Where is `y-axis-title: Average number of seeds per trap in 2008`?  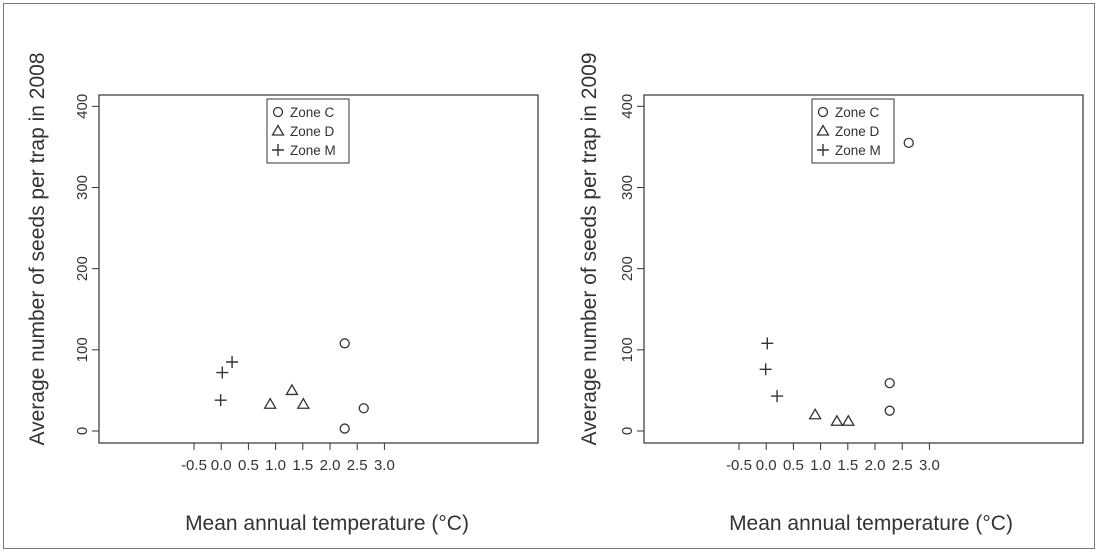
y-axis-title: Average number of seeds per trap in 2008 is located at coordinates (37, 248).